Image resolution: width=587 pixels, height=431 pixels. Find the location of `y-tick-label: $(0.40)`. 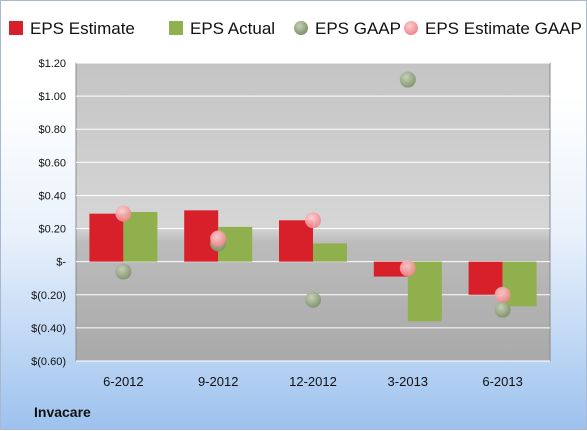

y-tick-label: $(0.40) is located at coordinates (48, 329).